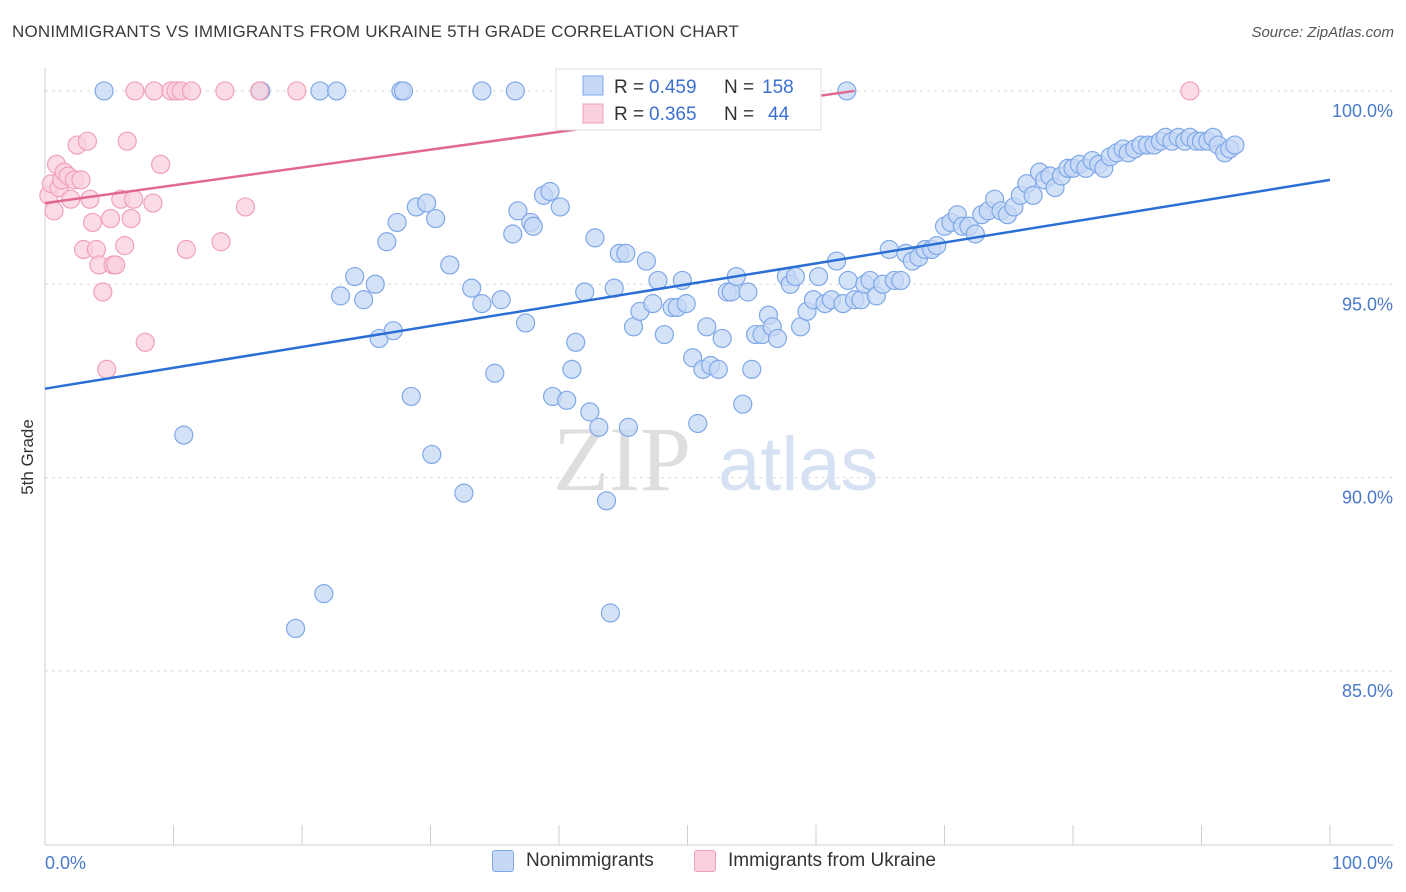  What do you see at coordinates (590, 860) in the screenshot?
I see `legend-label-nonimmigrants: Nonimmigrants` at bounding box center [590, 860].